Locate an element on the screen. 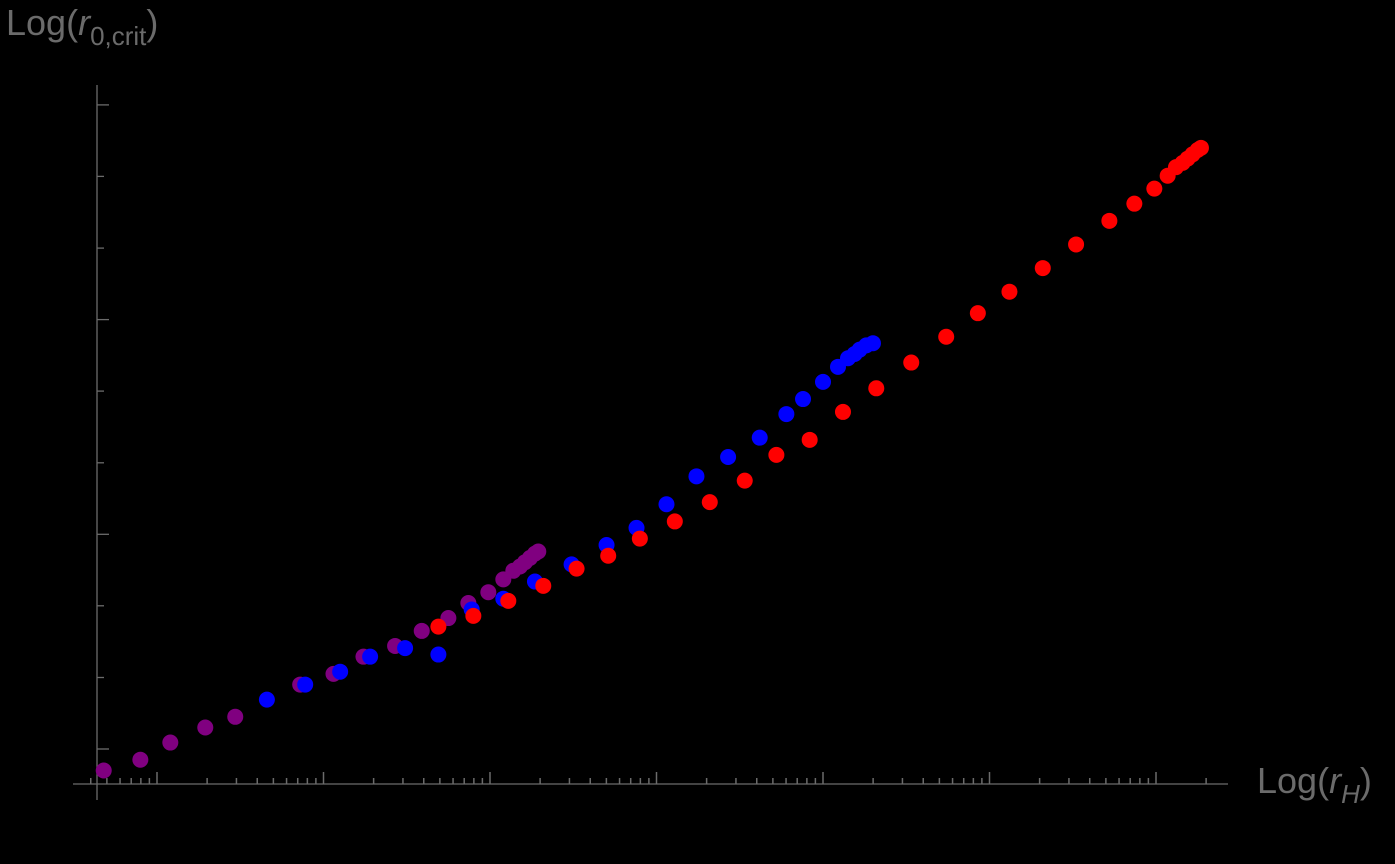 The height and width of the screenshot is (864, 1395). y-axis-label: Log(r0,crit) is located at coordinates (82, 26).